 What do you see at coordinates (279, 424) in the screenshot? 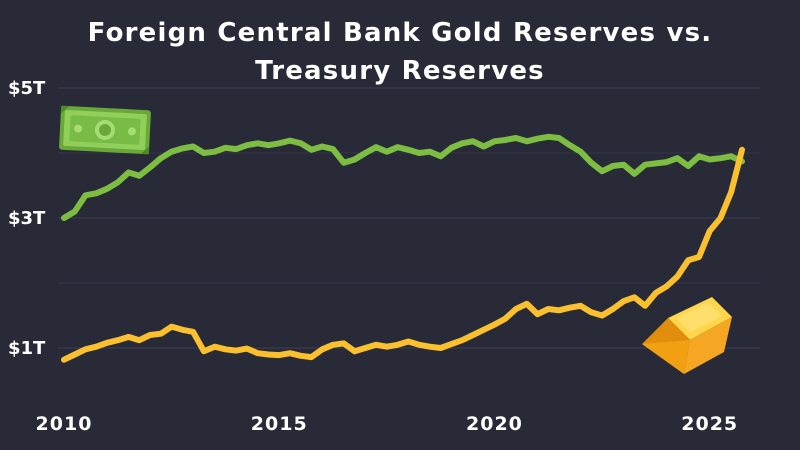
I see `x-tick-label: 2015` at bounding box center [279, 424].